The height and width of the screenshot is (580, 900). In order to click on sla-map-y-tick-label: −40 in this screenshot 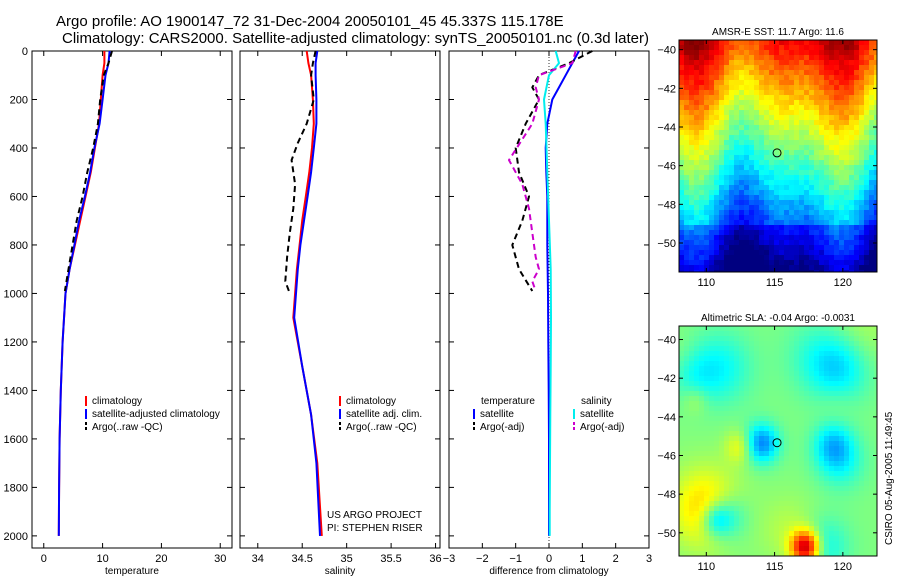, I will do `click(666, 341)`.